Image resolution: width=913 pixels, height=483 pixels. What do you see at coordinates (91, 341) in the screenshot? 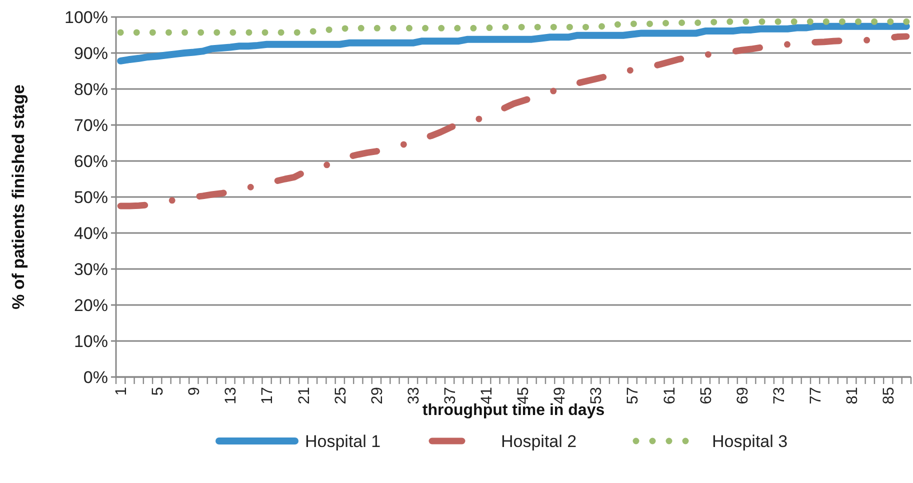
I see `y-tick-label: 10%` at bounding box center [91, 341].